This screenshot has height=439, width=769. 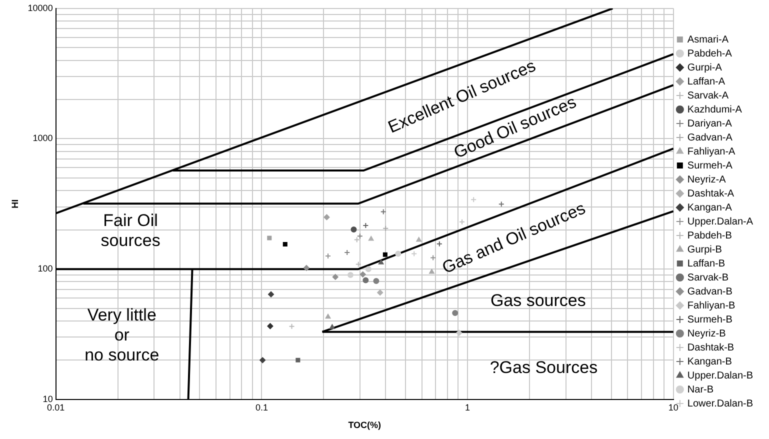 I want to click on legend-label: Gadvan-A, so click(x=710, y=138).